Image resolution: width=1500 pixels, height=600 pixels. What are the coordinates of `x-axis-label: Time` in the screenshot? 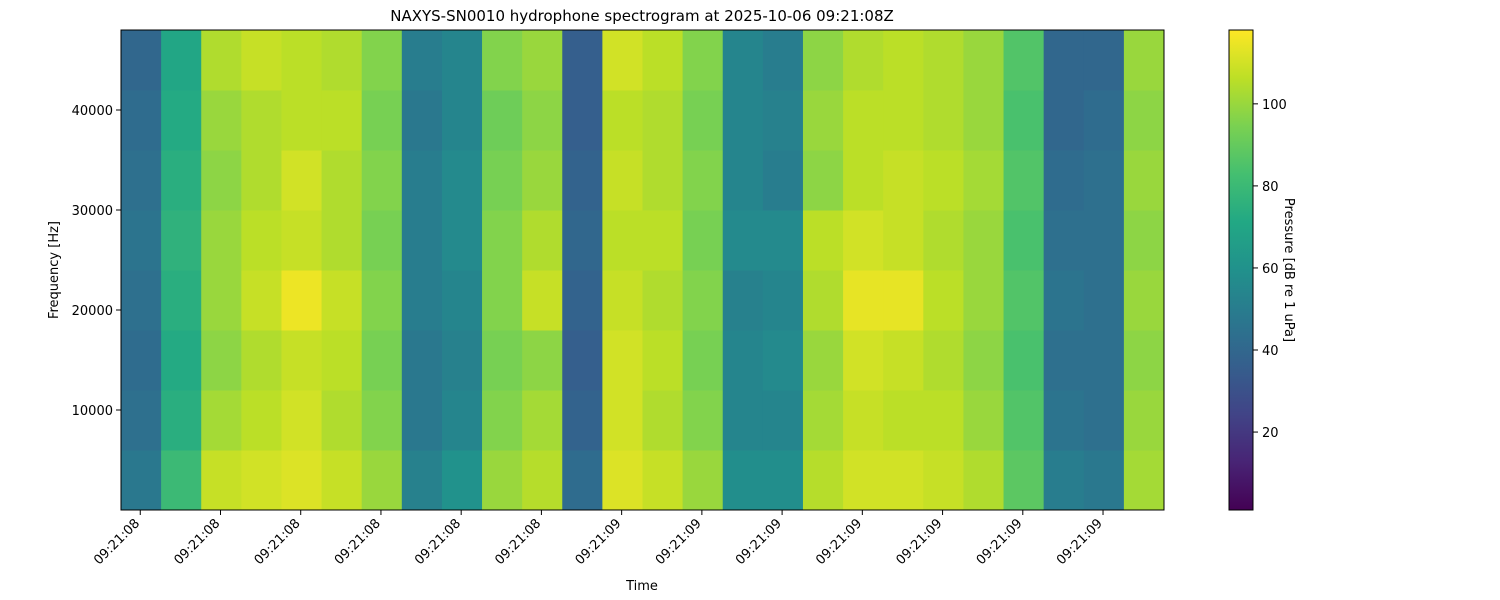 It's located at (641, 586).